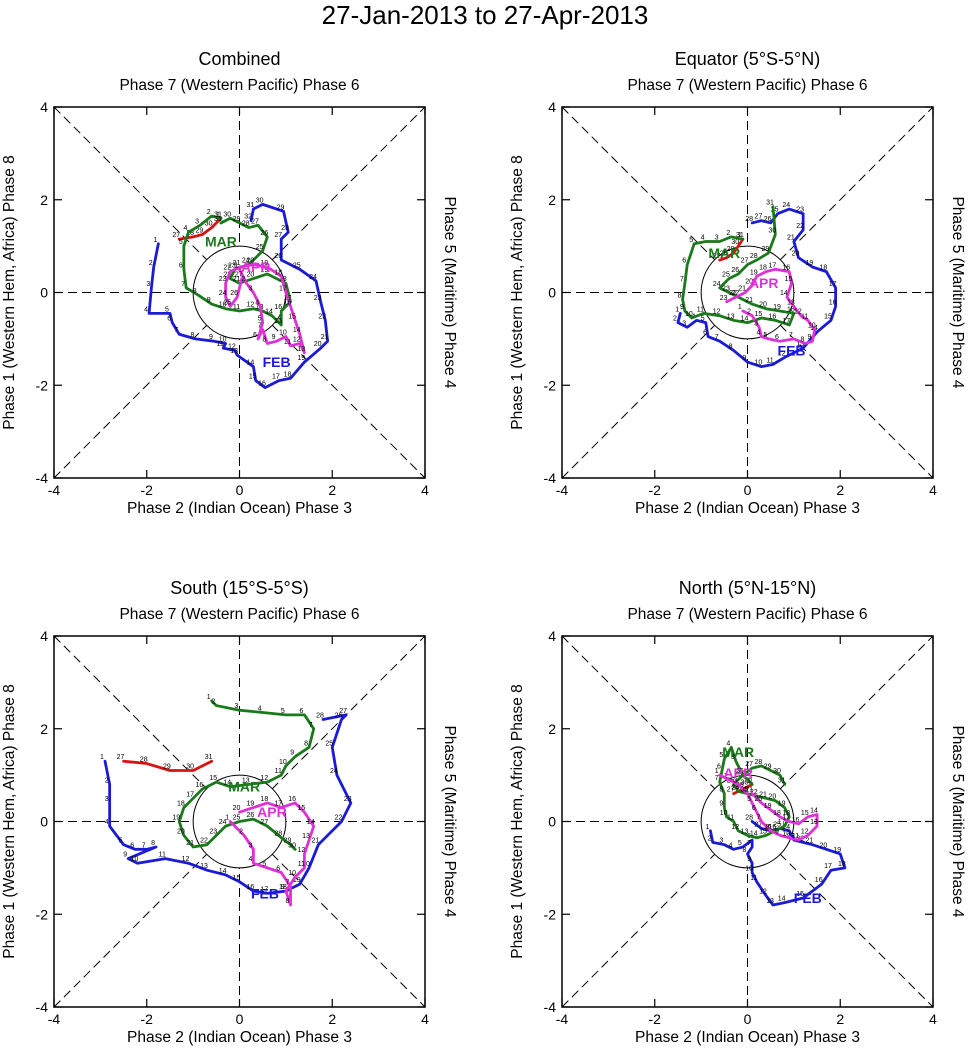 This screenshot has height=1060, width=971. What do you see at coordinates (237, 219) in the screenshot?
I see `day-label: 29` at bounding box center [237, 219].